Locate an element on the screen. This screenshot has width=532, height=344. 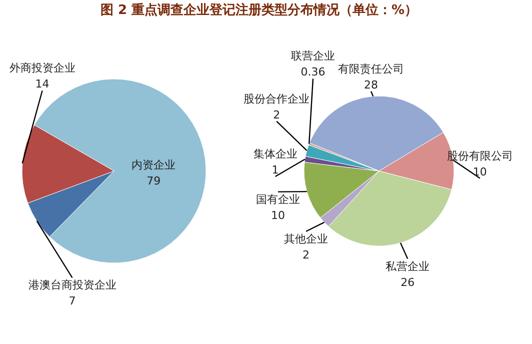
slice-label: 外商投资企业 is located at coordinates (42, 68).